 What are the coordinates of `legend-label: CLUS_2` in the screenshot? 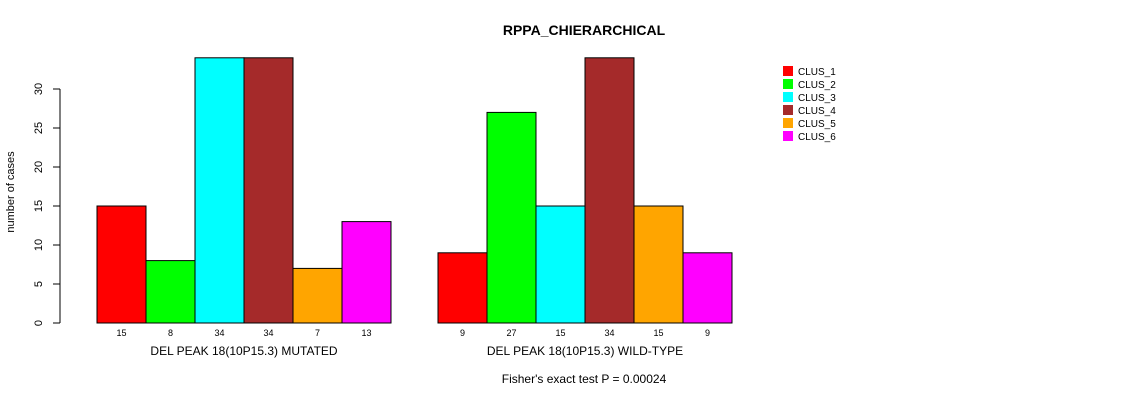 It's located at (817, 85).